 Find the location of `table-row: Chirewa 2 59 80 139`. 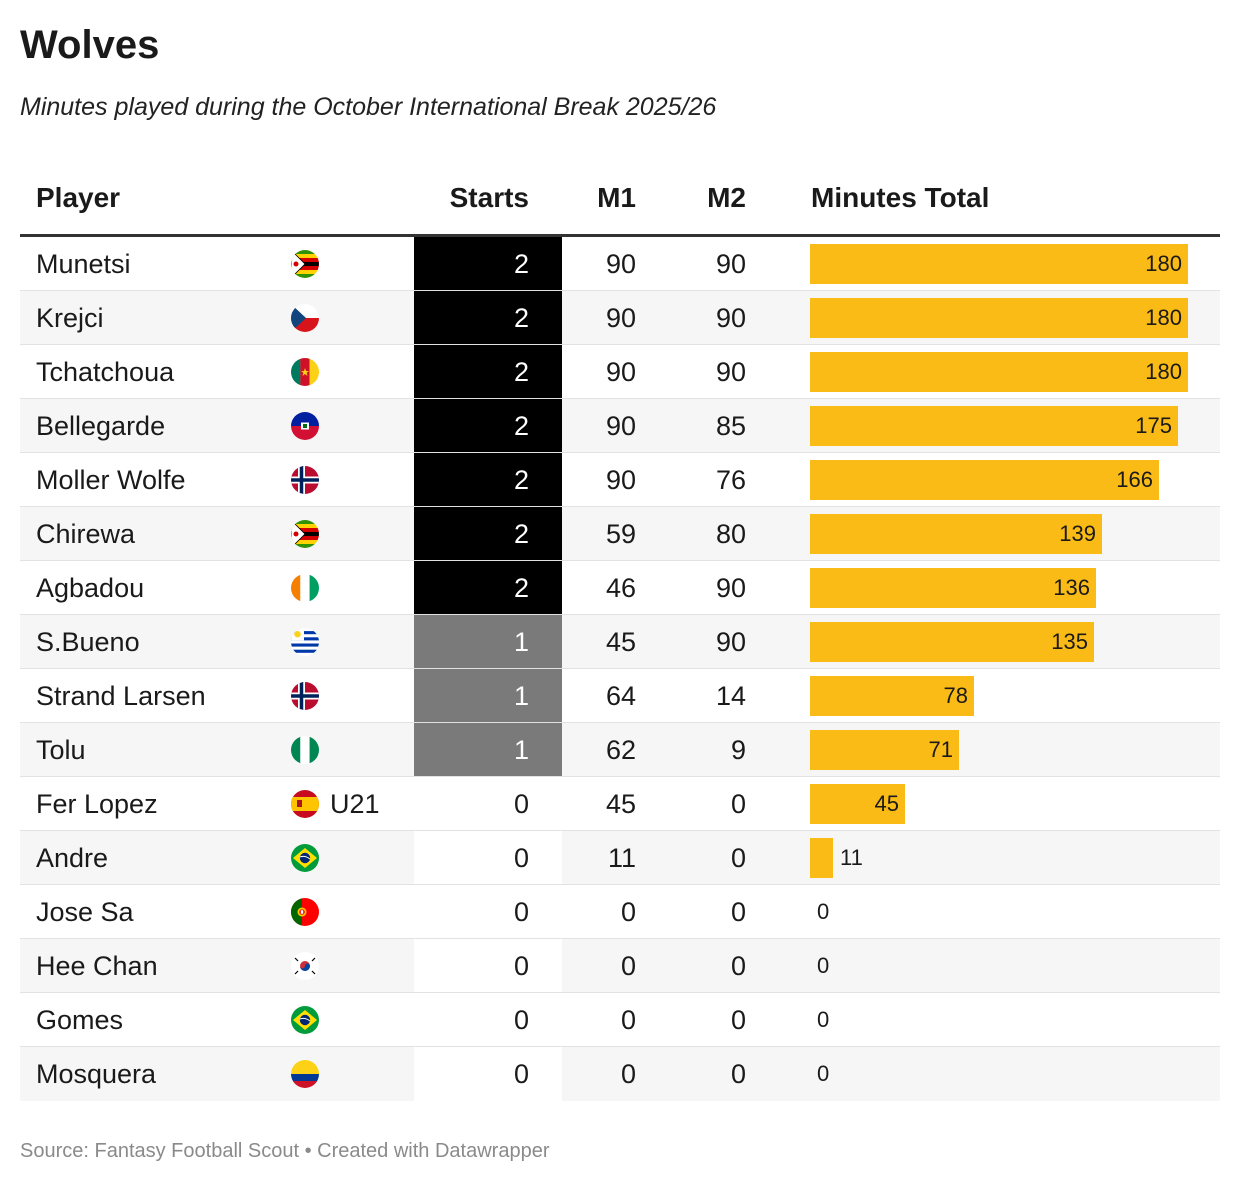

table-row: Chirewa 2 59 80 139 is located at coordinates (620, 534).